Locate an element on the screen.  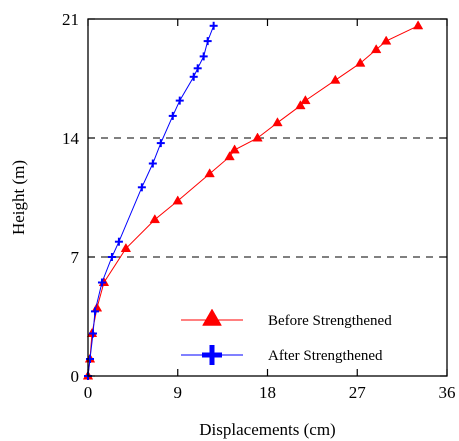
legend-marker-after is located at coordinates (212, 355).